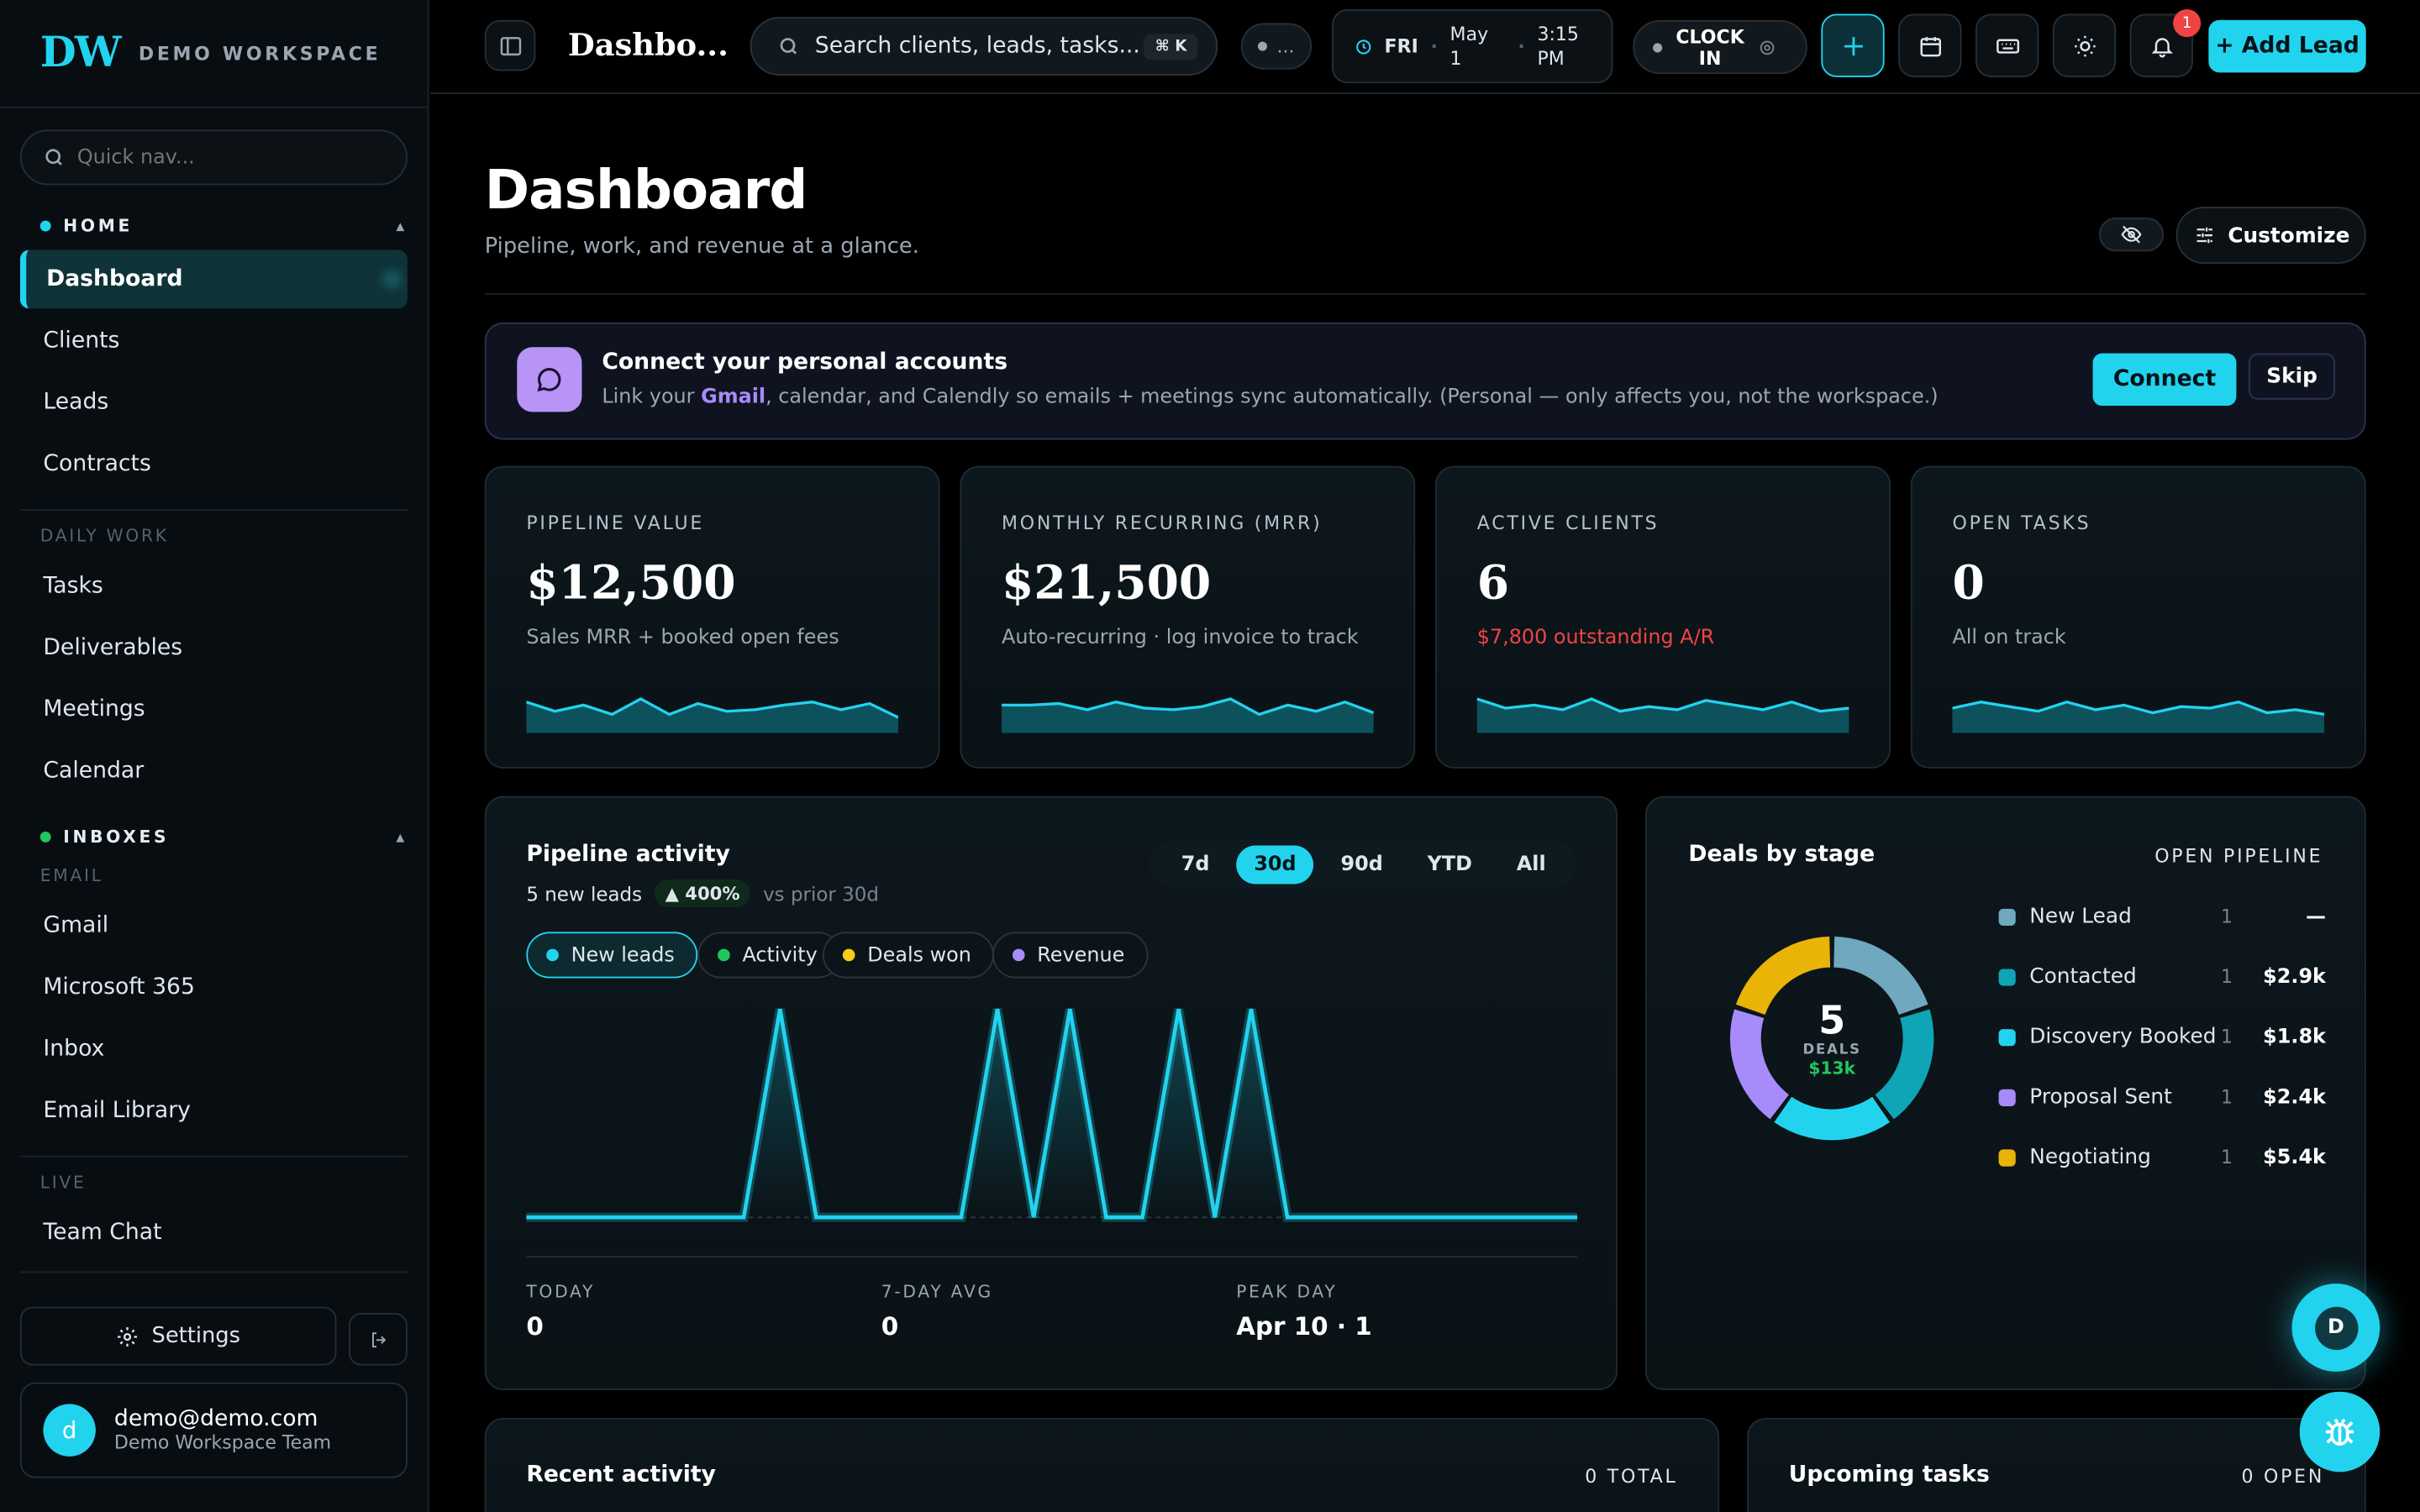  Describe the element at coordinates (97, 464) in the screenshot. I see `sidebar-item-contracts: Contracts` at that location.